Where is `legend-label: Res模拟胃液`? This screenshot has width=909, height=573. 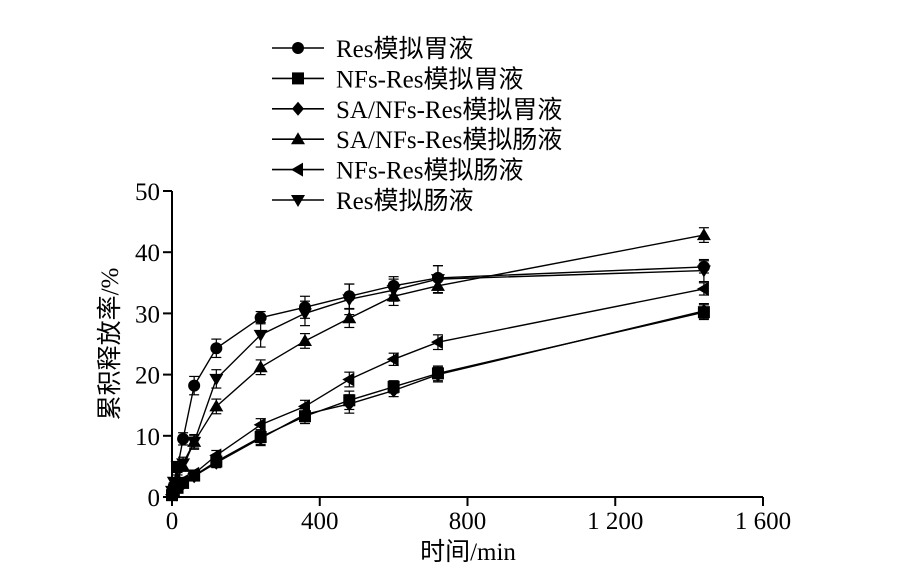 legend-label: Res模拟胃液 is located at coordinates (405, 49).